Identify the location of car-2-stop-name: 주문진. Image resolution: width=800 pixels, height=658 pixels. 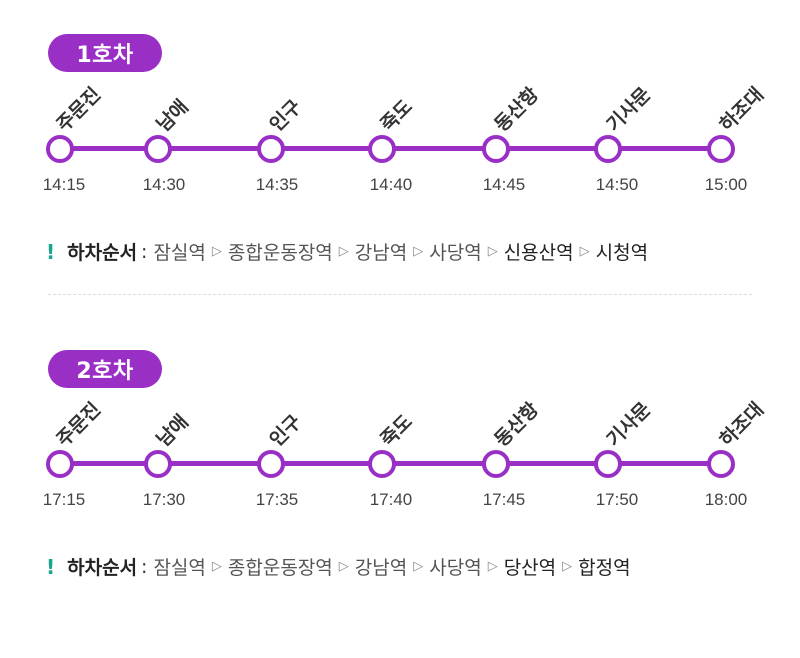
(79, 424).